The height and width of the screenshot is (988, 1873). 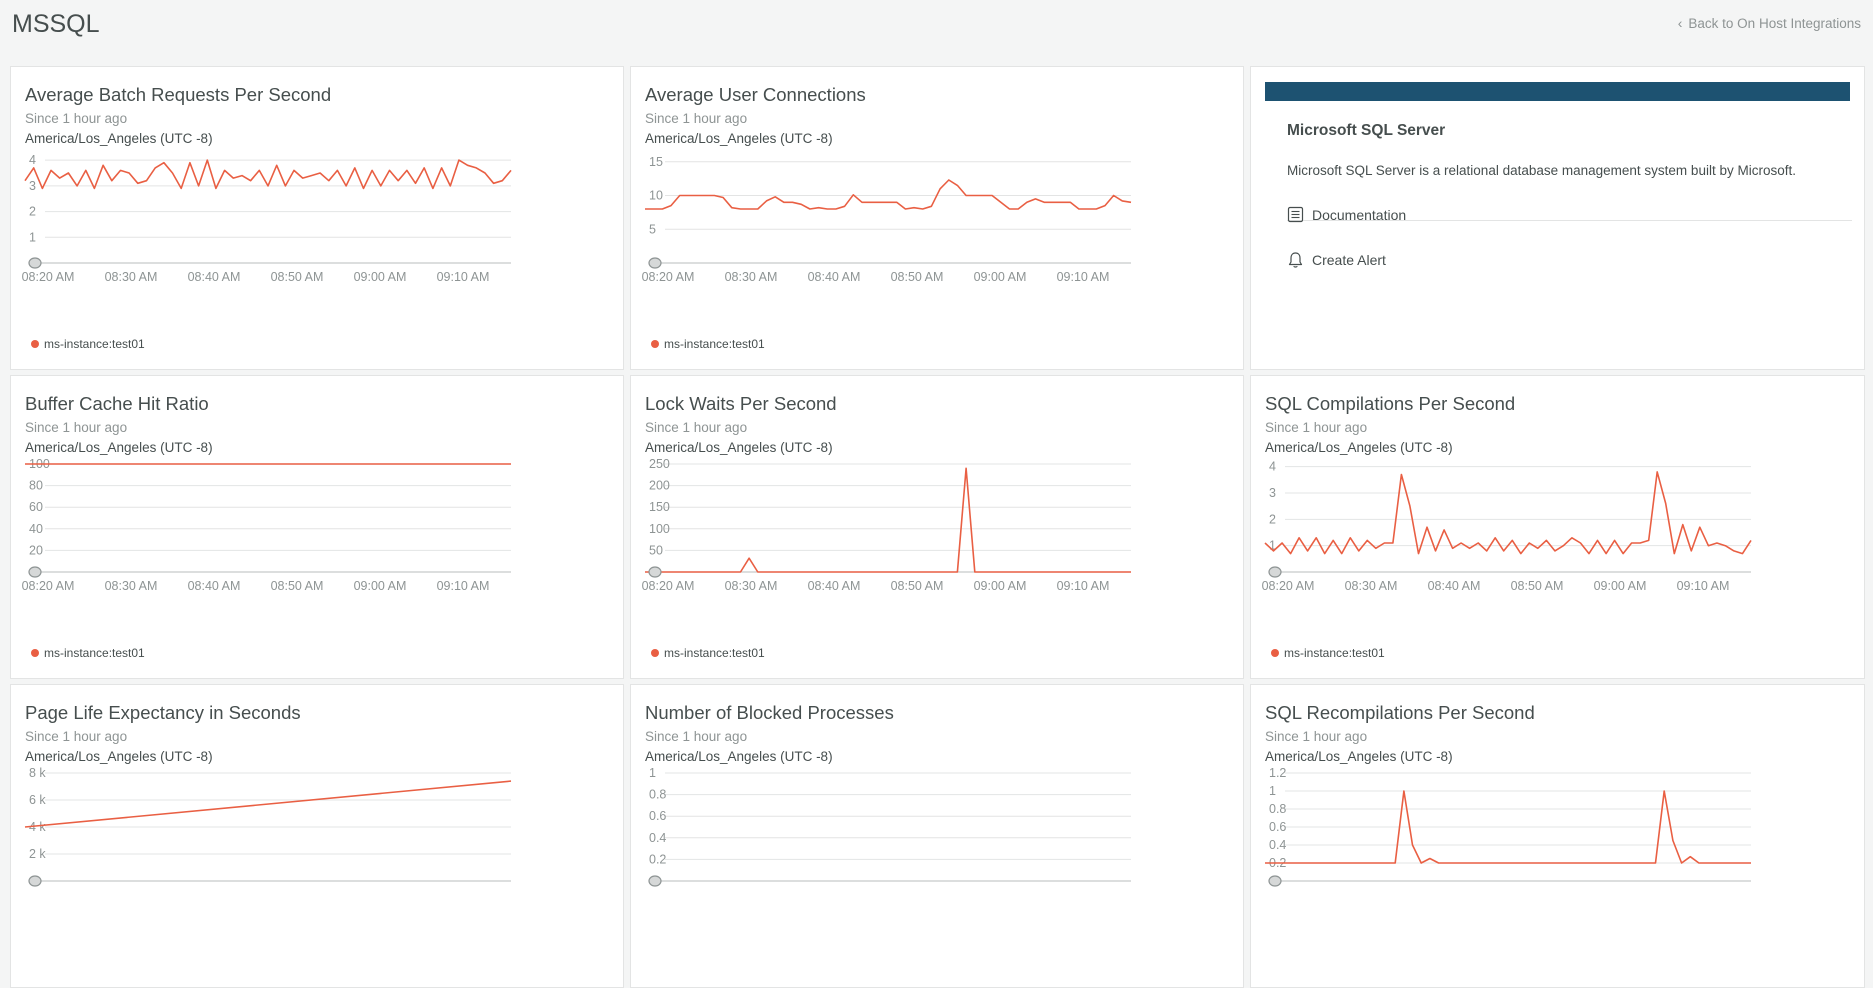 I want to click on y-tick-label: 10, so click(x=656, y=196).